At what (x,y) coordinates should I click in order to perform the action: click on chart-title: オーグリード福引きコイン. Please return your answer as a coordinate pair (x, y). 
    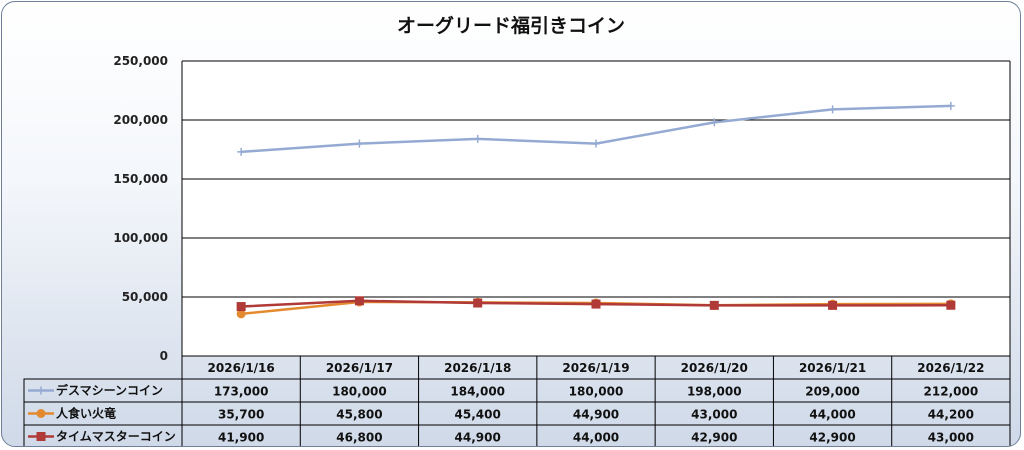
    Looking at the image, I should click on (511, 25).